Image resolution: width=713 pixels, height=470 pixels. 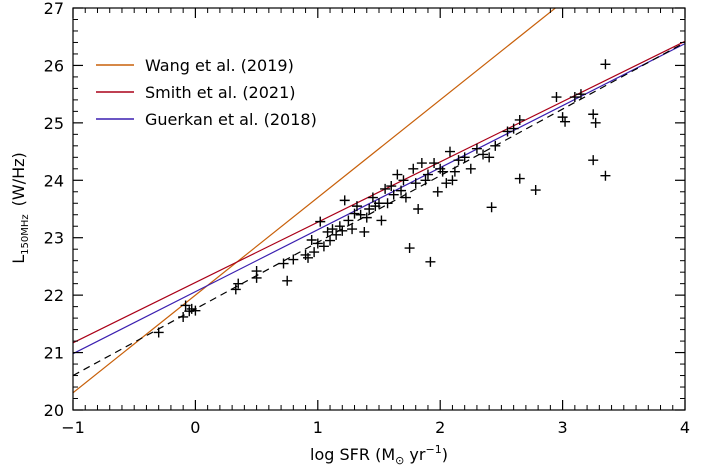 I want to click on y-axis-label-unit: (W/Hz), so click(x=18, y=179).